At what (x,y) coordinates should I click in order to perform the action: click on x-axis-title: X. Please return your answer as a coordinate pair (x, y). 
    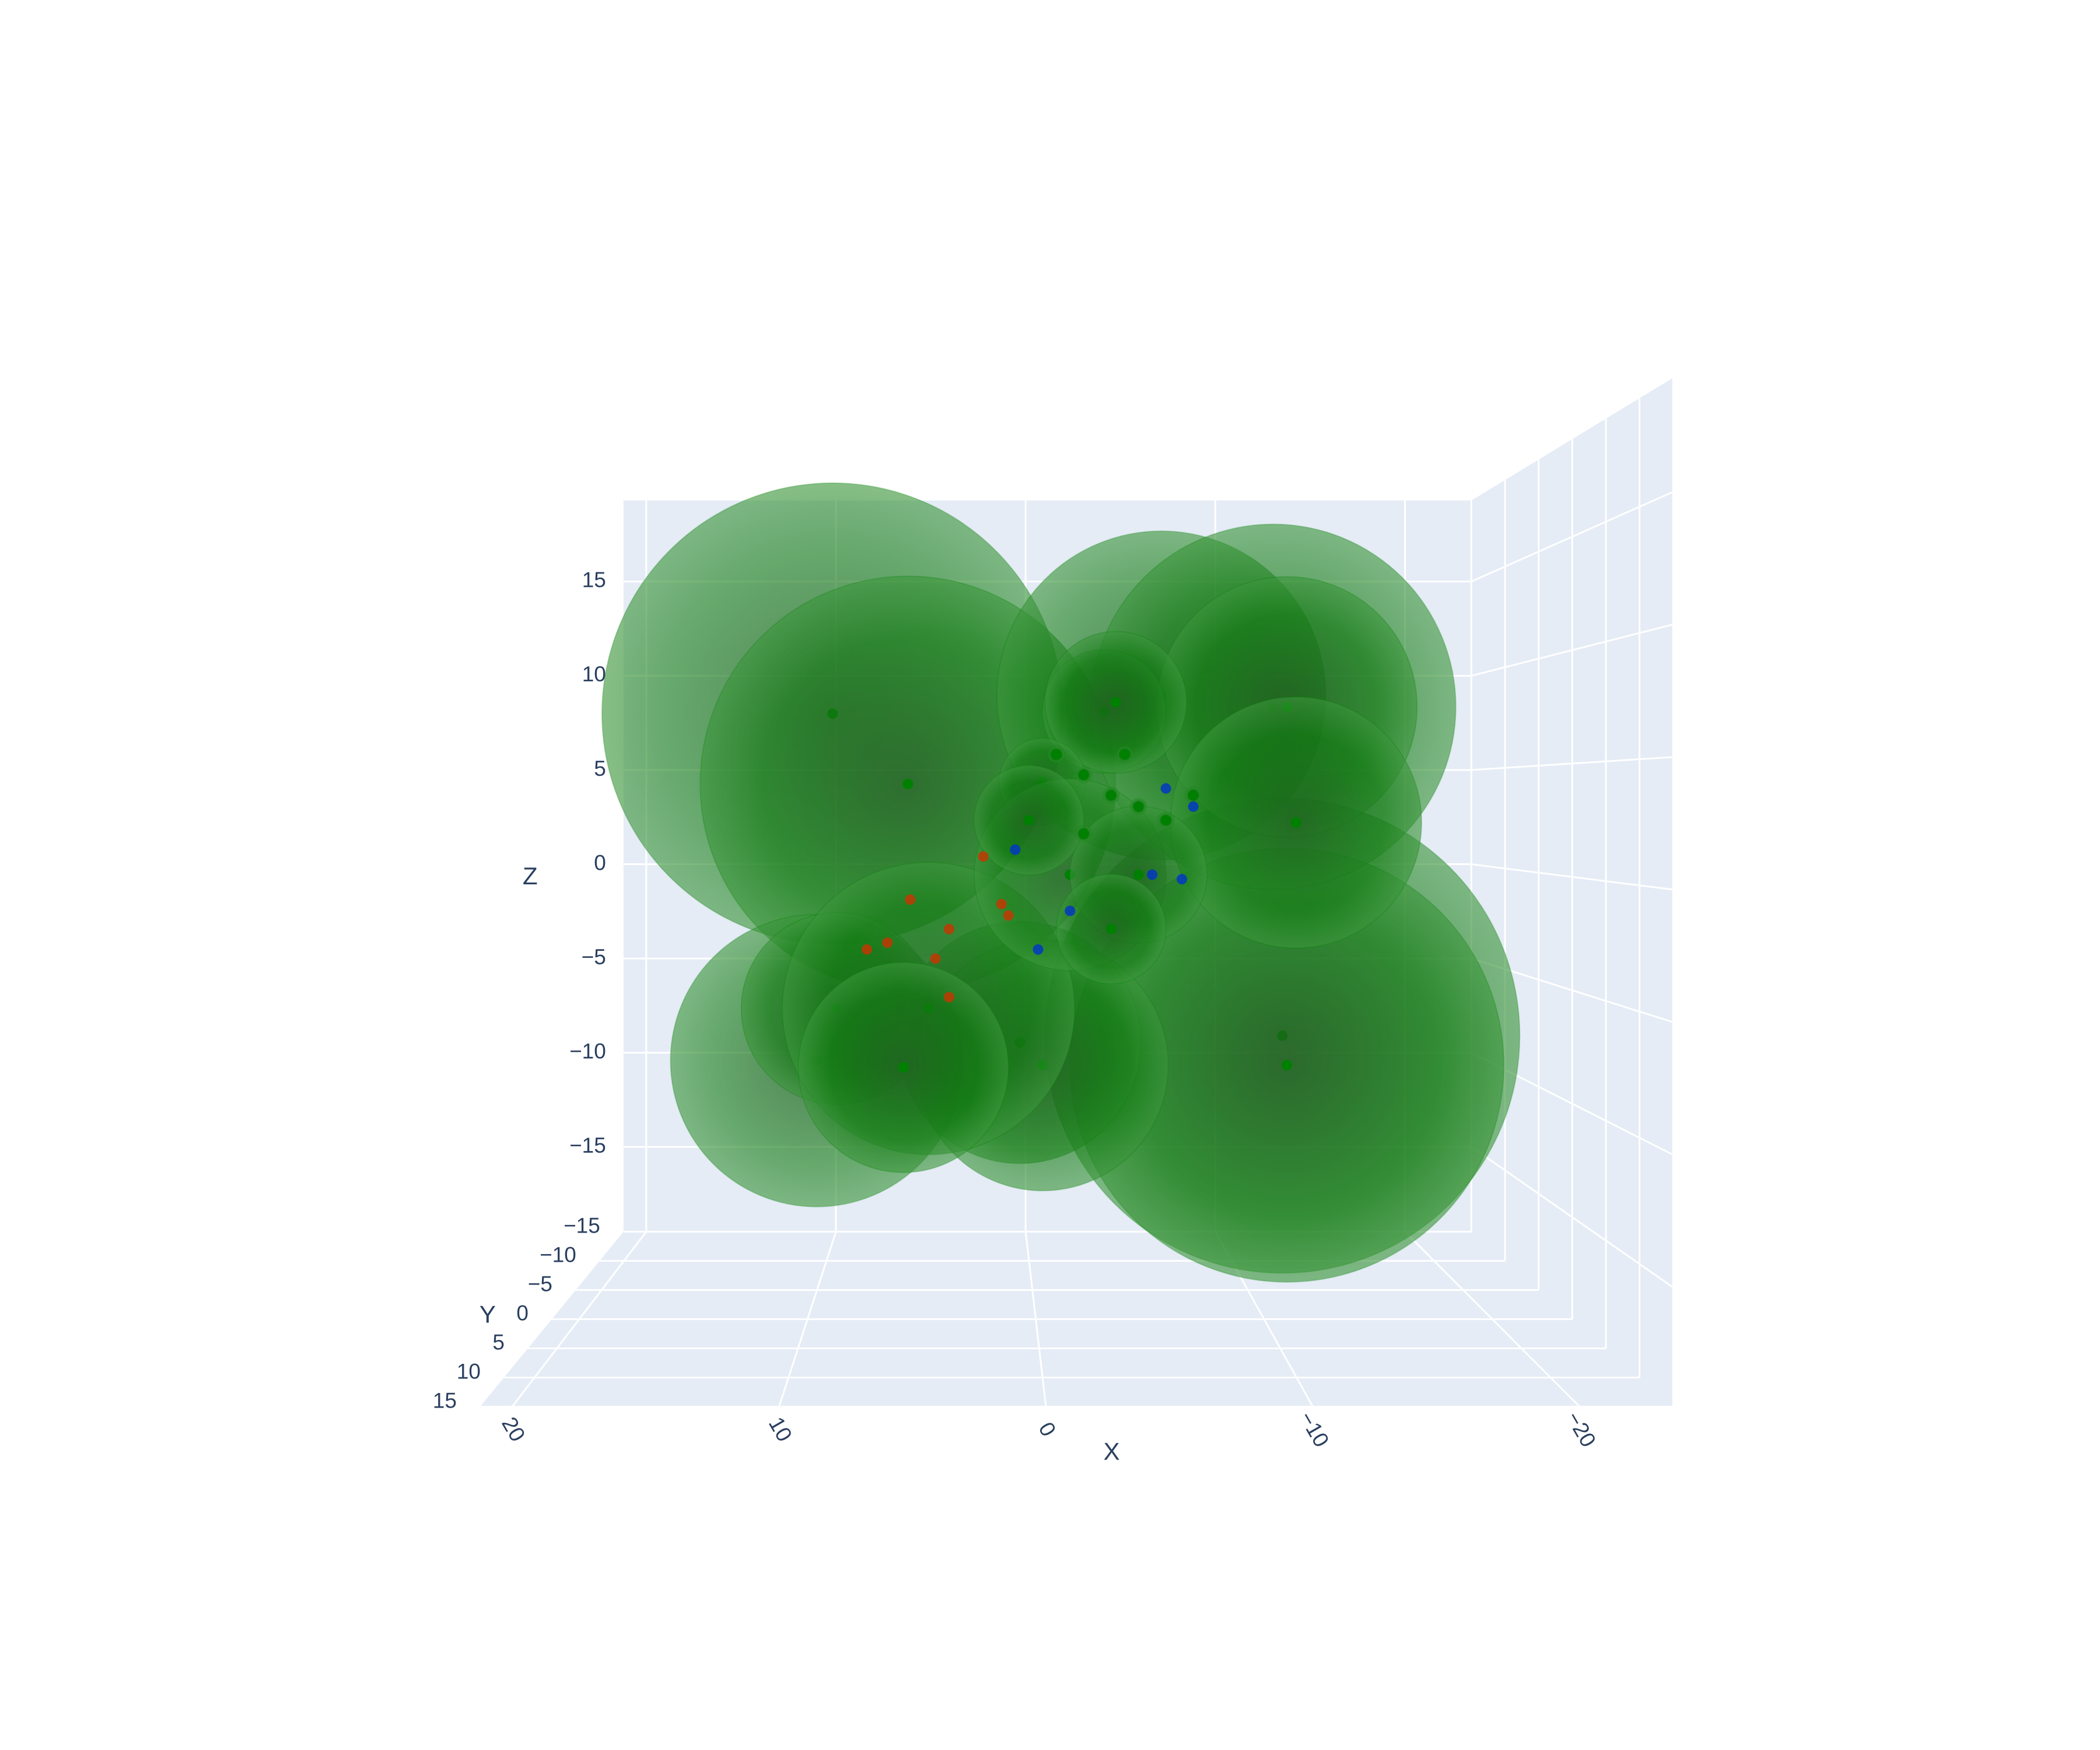
    Looking at the image, I should click on (1112, 1451).